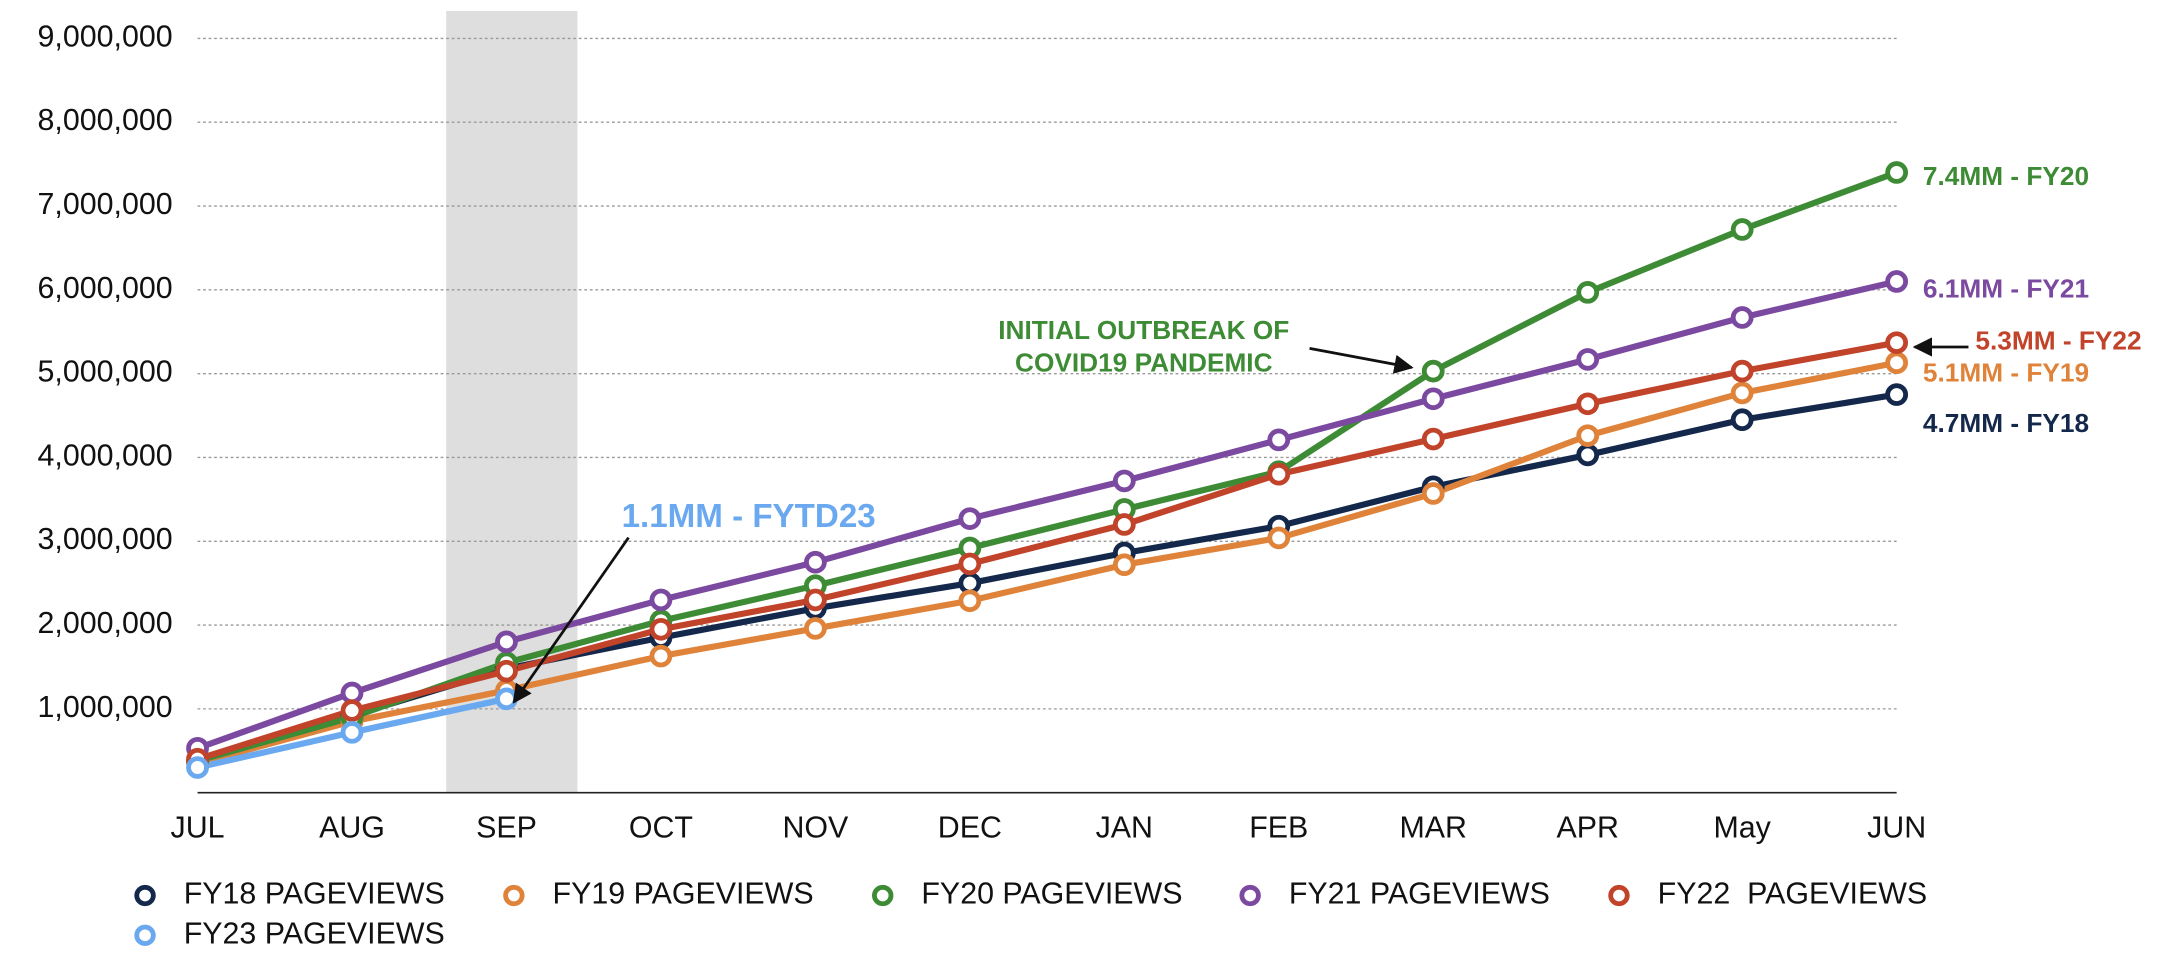 This screenshot has width=2166, height=960. I want to click on y-tick-label: 9,000,000, so click(105, 36).